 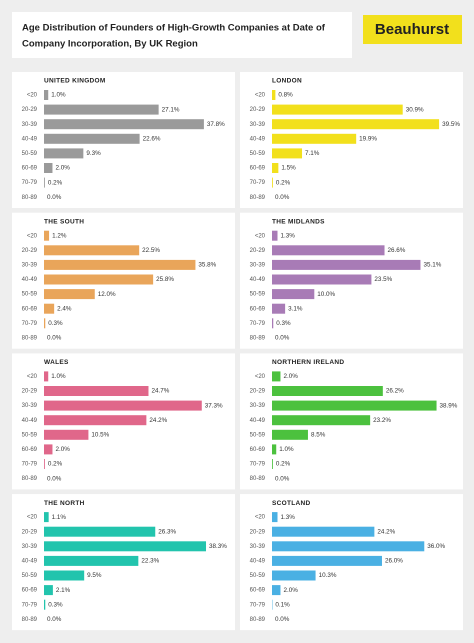 I want to click on value-label: 25.8%, so click(x=165, y=279).